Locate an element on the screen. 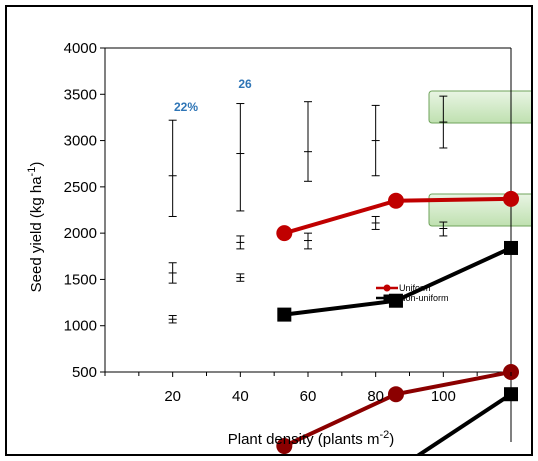 The height and width of the screenshot is (461, 538). y-tick-label: 1000 is located at coordinates (80, 326).